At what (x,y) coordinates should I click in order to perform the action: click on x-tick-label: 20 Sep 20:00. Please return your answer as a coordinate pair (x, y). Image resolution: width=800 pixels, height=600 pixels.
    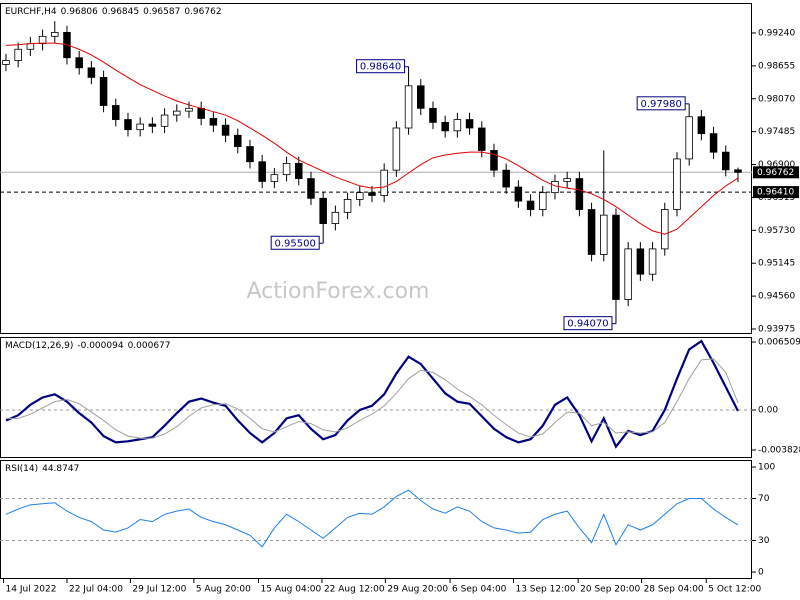
    Looking at the image, I should click on (610, 590).